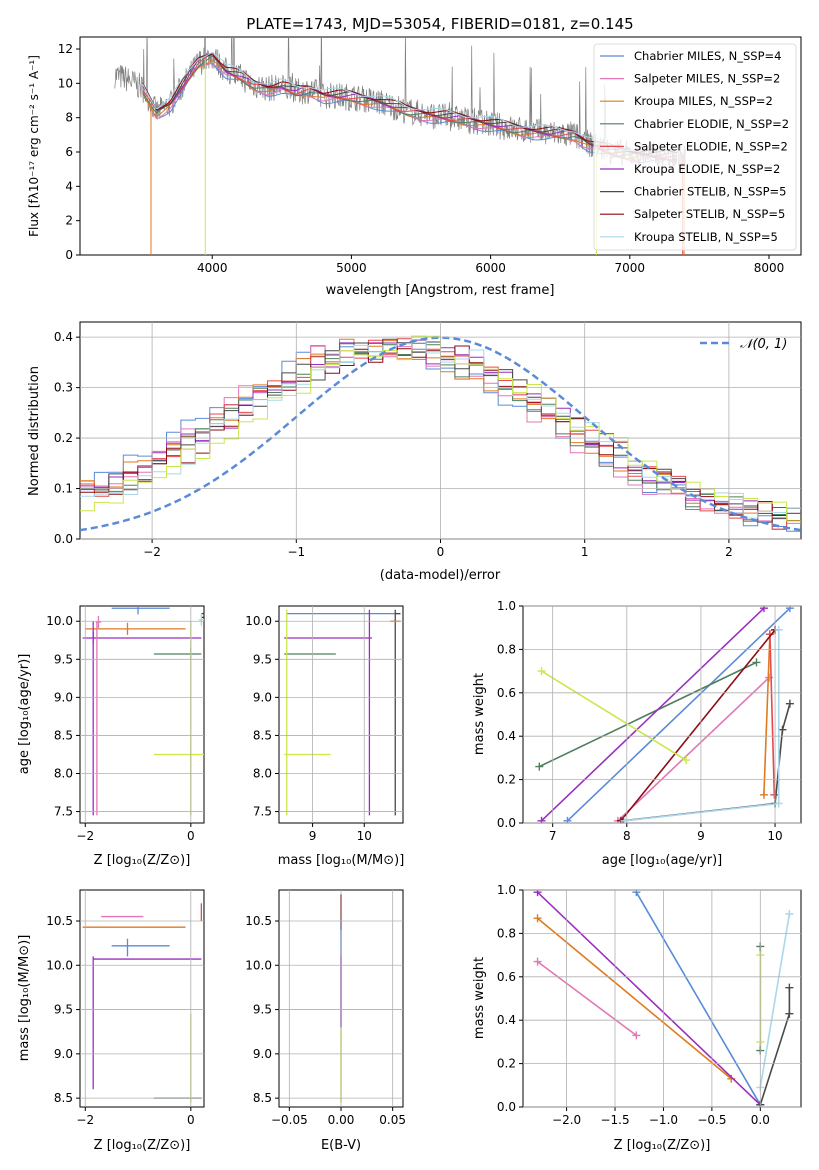  Describe the element at coordinates (341, 1120) in the screenshot. I see `x-tick-label: 0.00` at that location.